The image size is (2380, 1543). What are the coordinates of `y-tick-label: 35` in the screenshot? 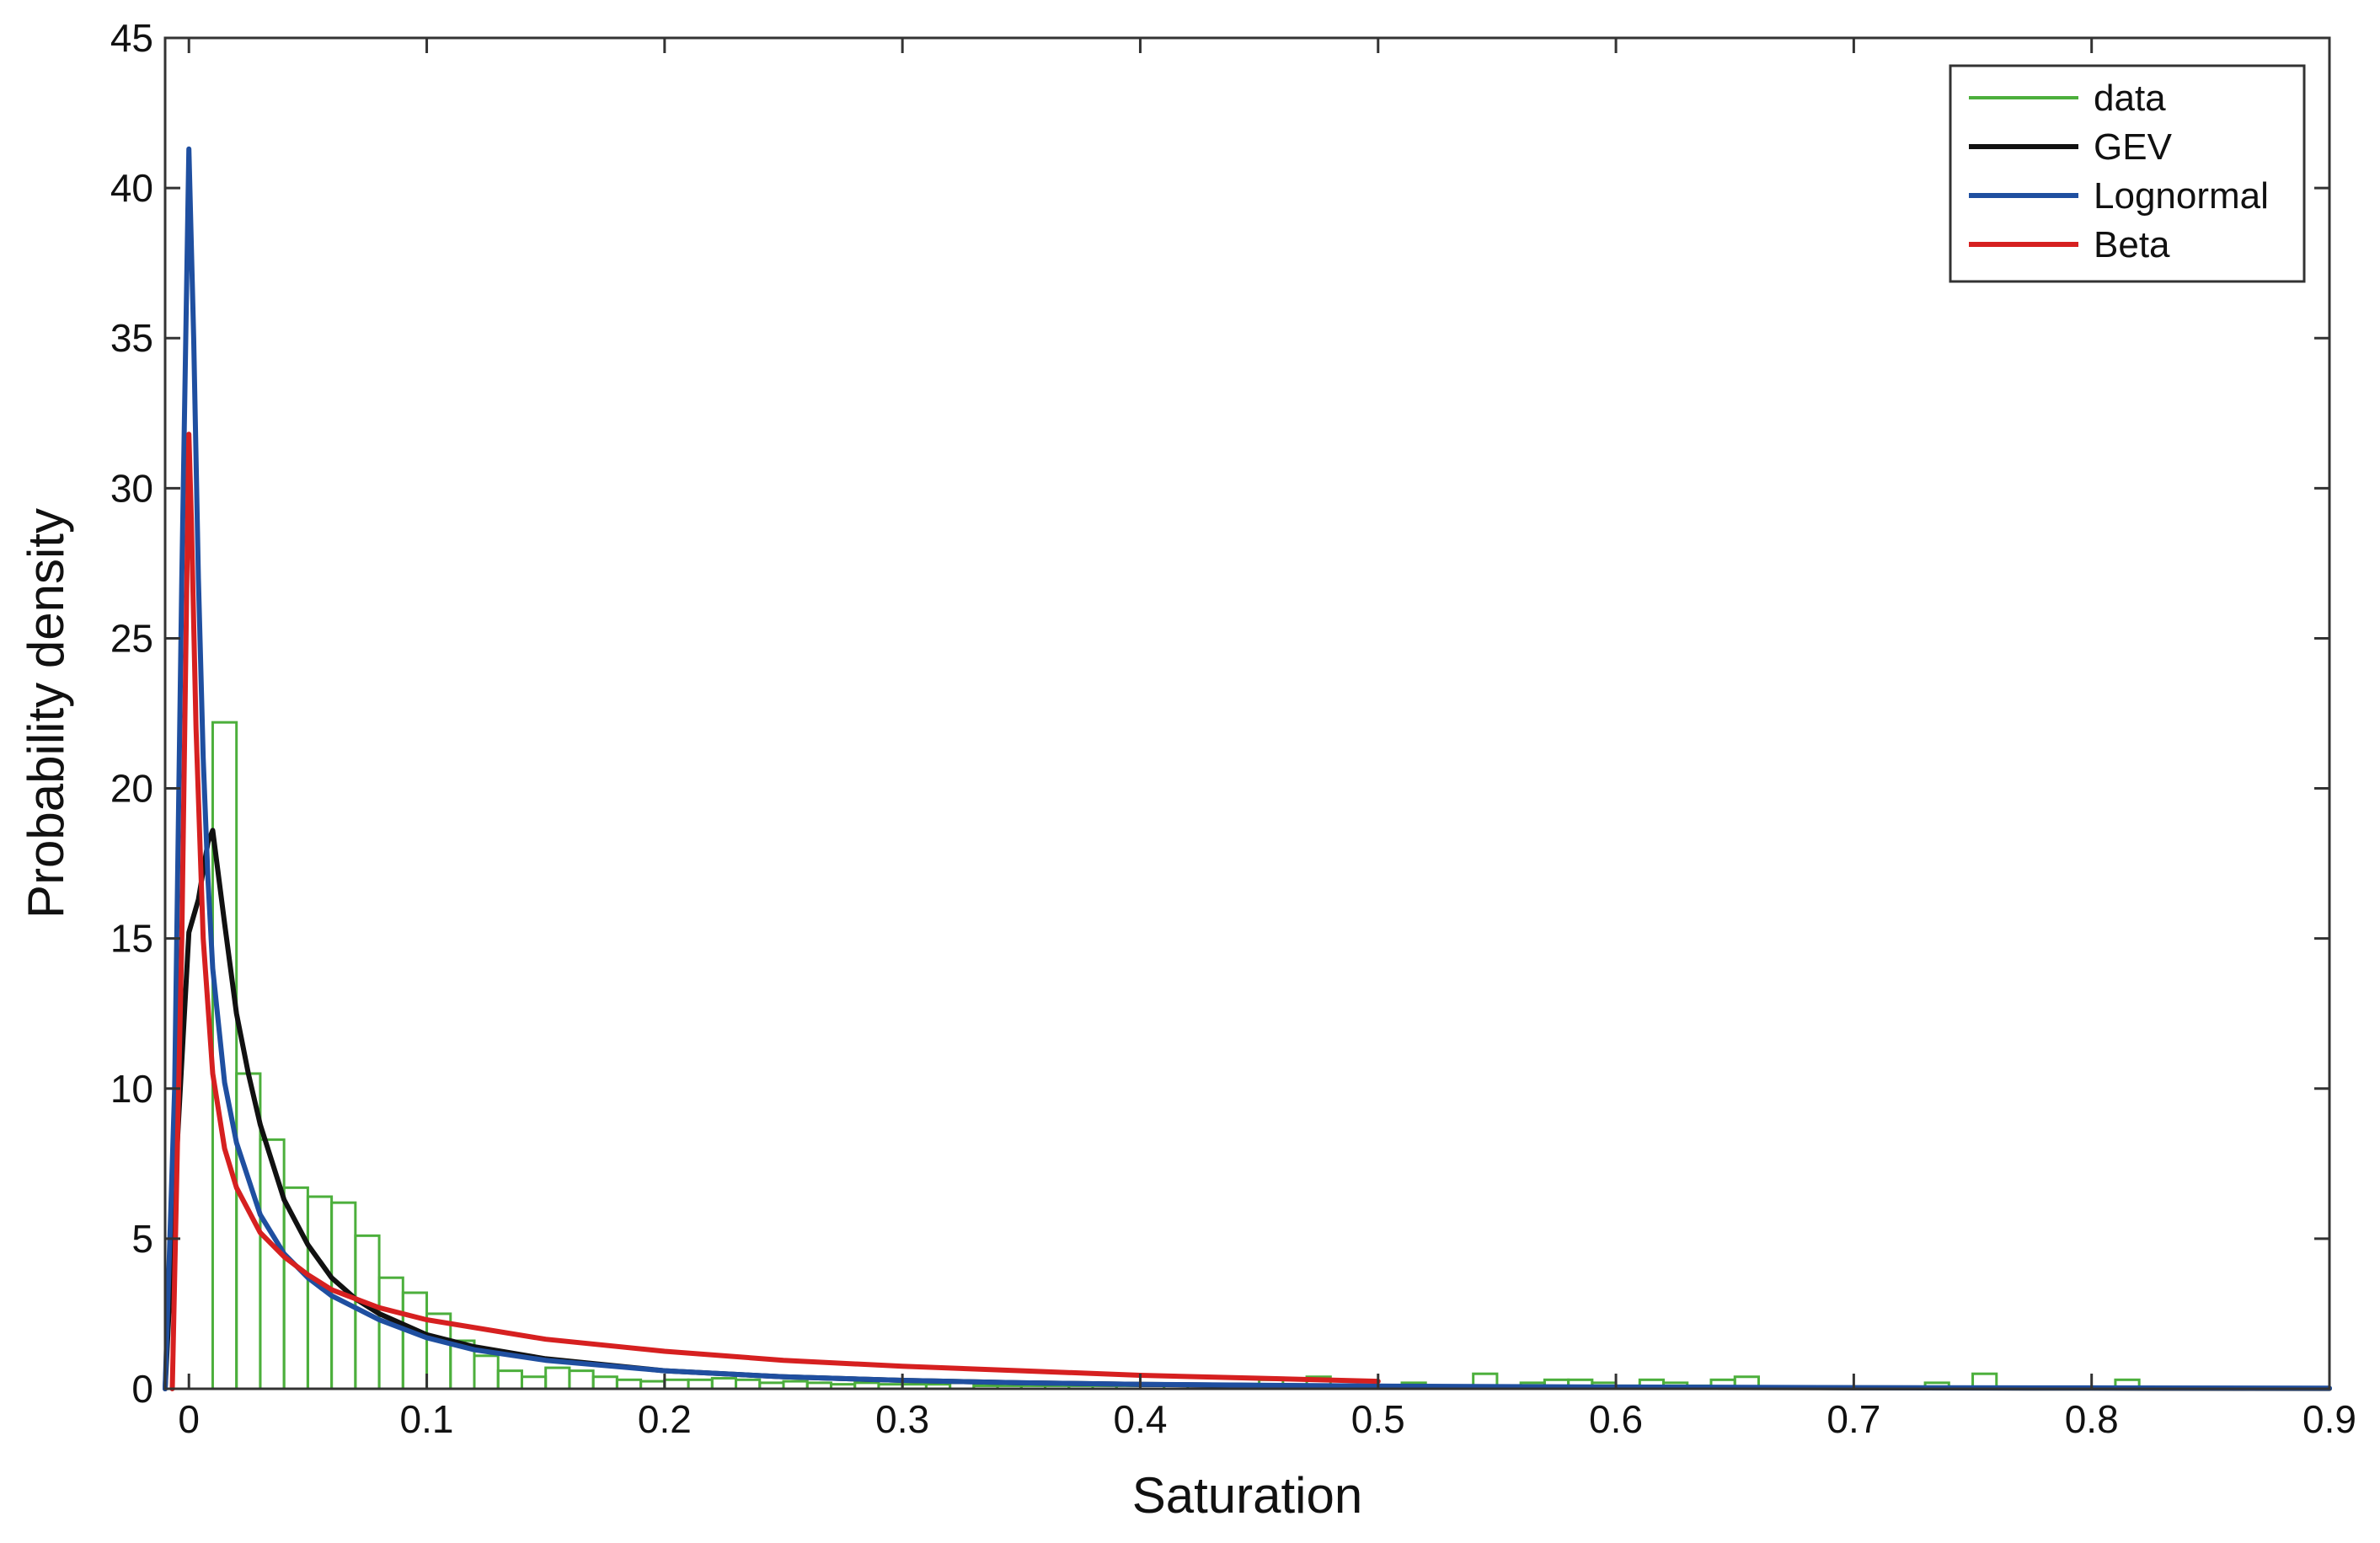 It's located at (131, 338).